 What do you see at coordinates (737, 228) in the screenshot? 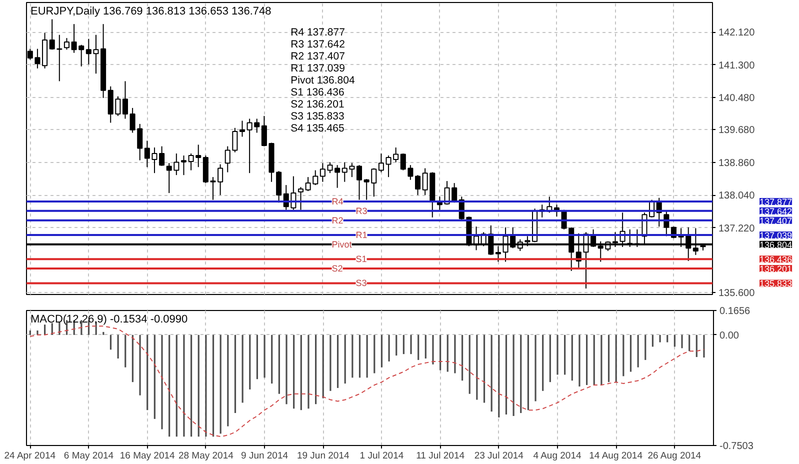
I see `y-tick-label: 137.220` at bounding box center [737, 228].